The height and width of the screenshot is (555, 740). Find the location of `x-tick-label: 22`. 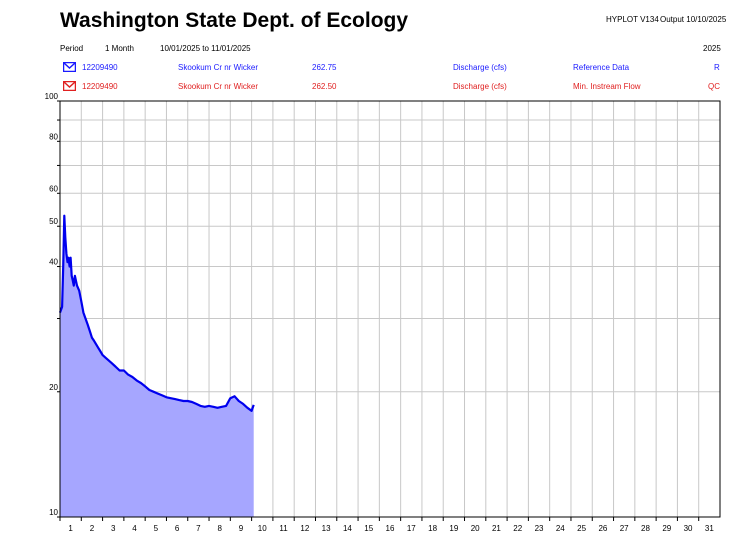

x-tick-label: 22 is located at coordinates (517, 528).